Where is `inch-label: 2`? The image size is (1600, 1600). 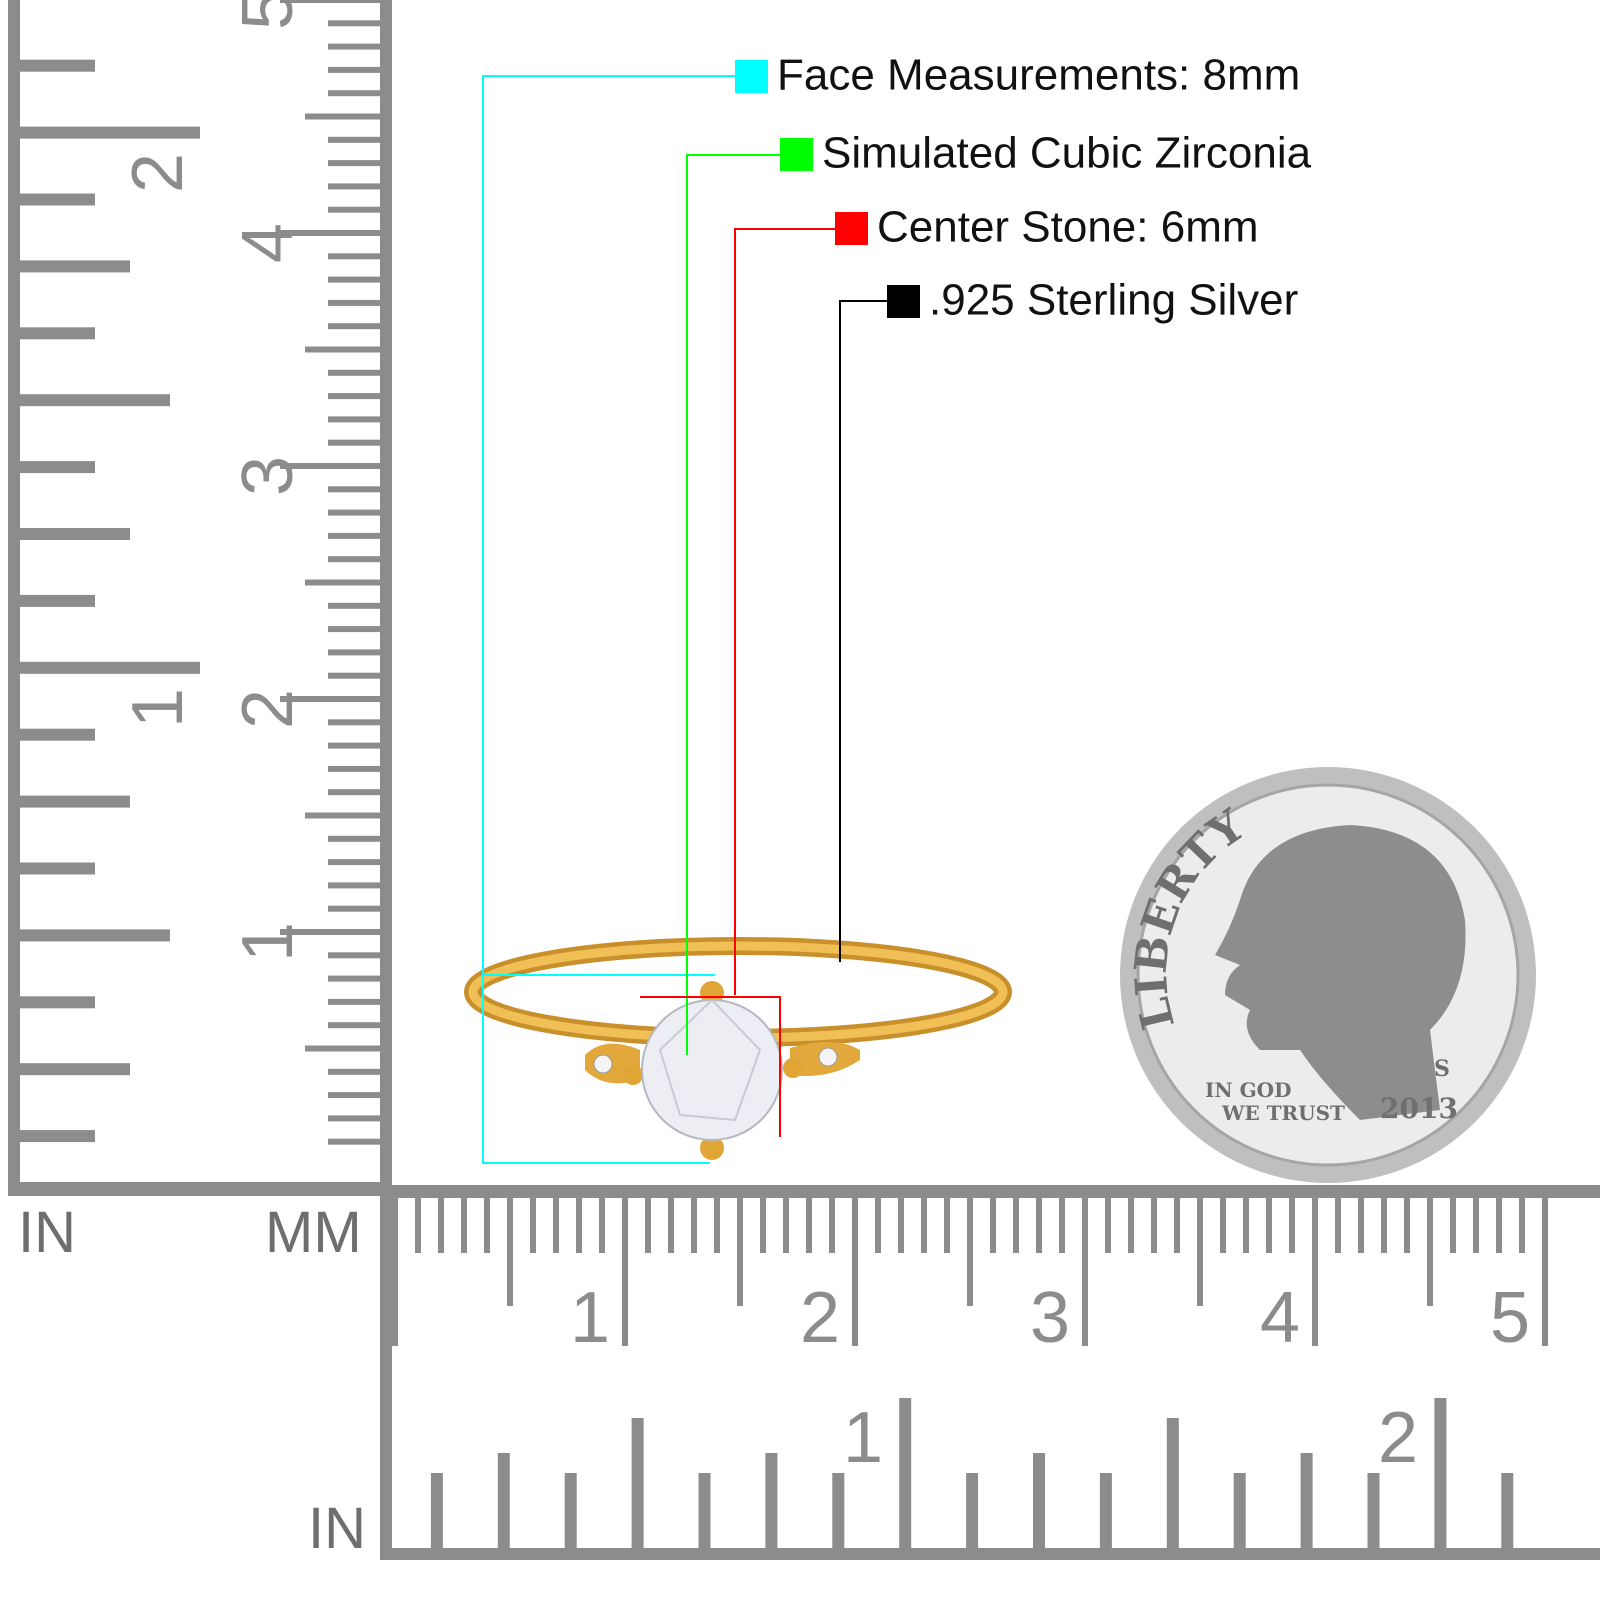
inch-label: 2 is located at coordinates (1398, 1438).